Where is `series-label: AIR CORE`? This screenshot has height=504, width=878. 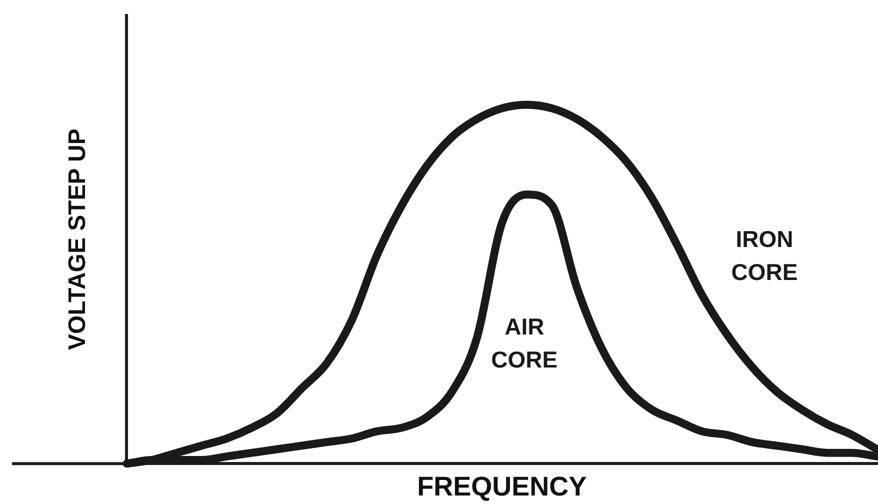 series-label: AIR CORE is located at coordinates (524, 343).